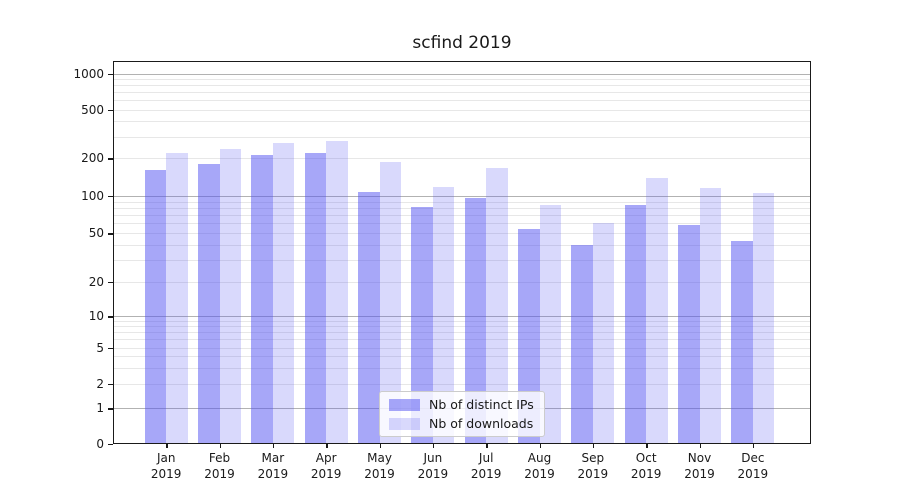  I want to click on x-tick-label: Jan 2019, so click(166, 466).